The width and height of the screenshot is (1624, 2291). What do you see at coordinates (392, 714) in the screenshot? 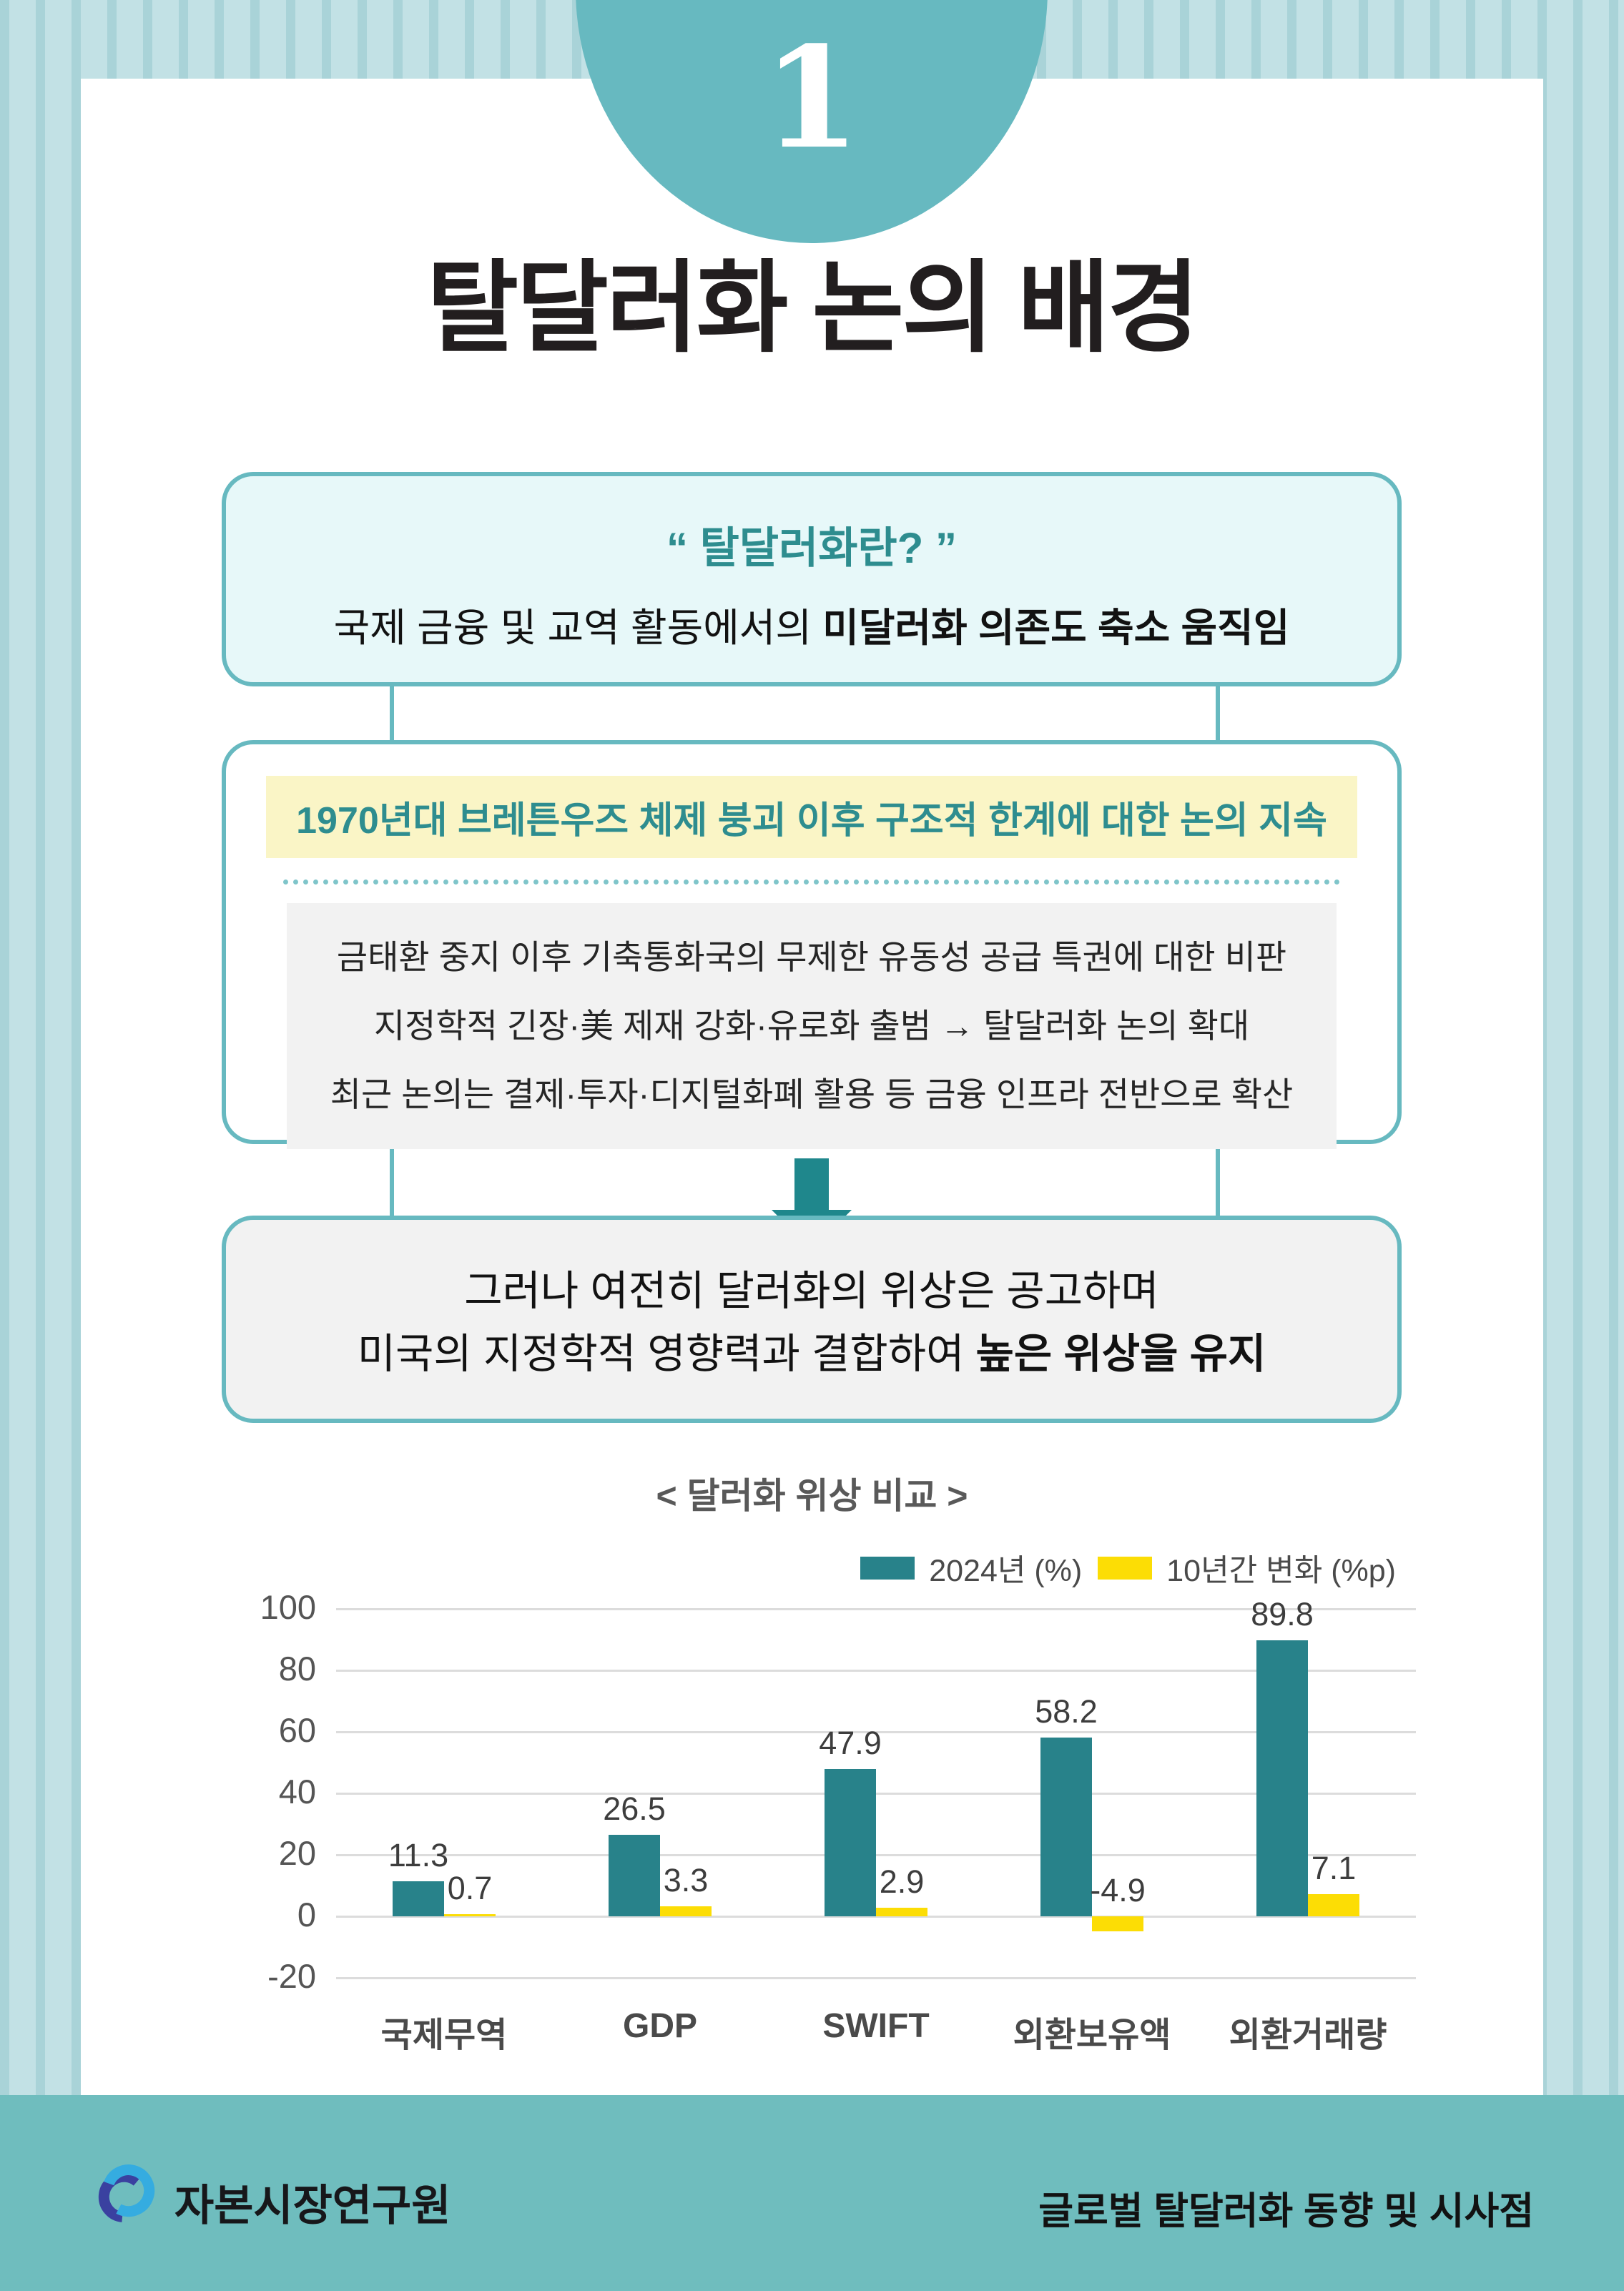
I see `connector-line-left-top` at bounding box center [392, 714].